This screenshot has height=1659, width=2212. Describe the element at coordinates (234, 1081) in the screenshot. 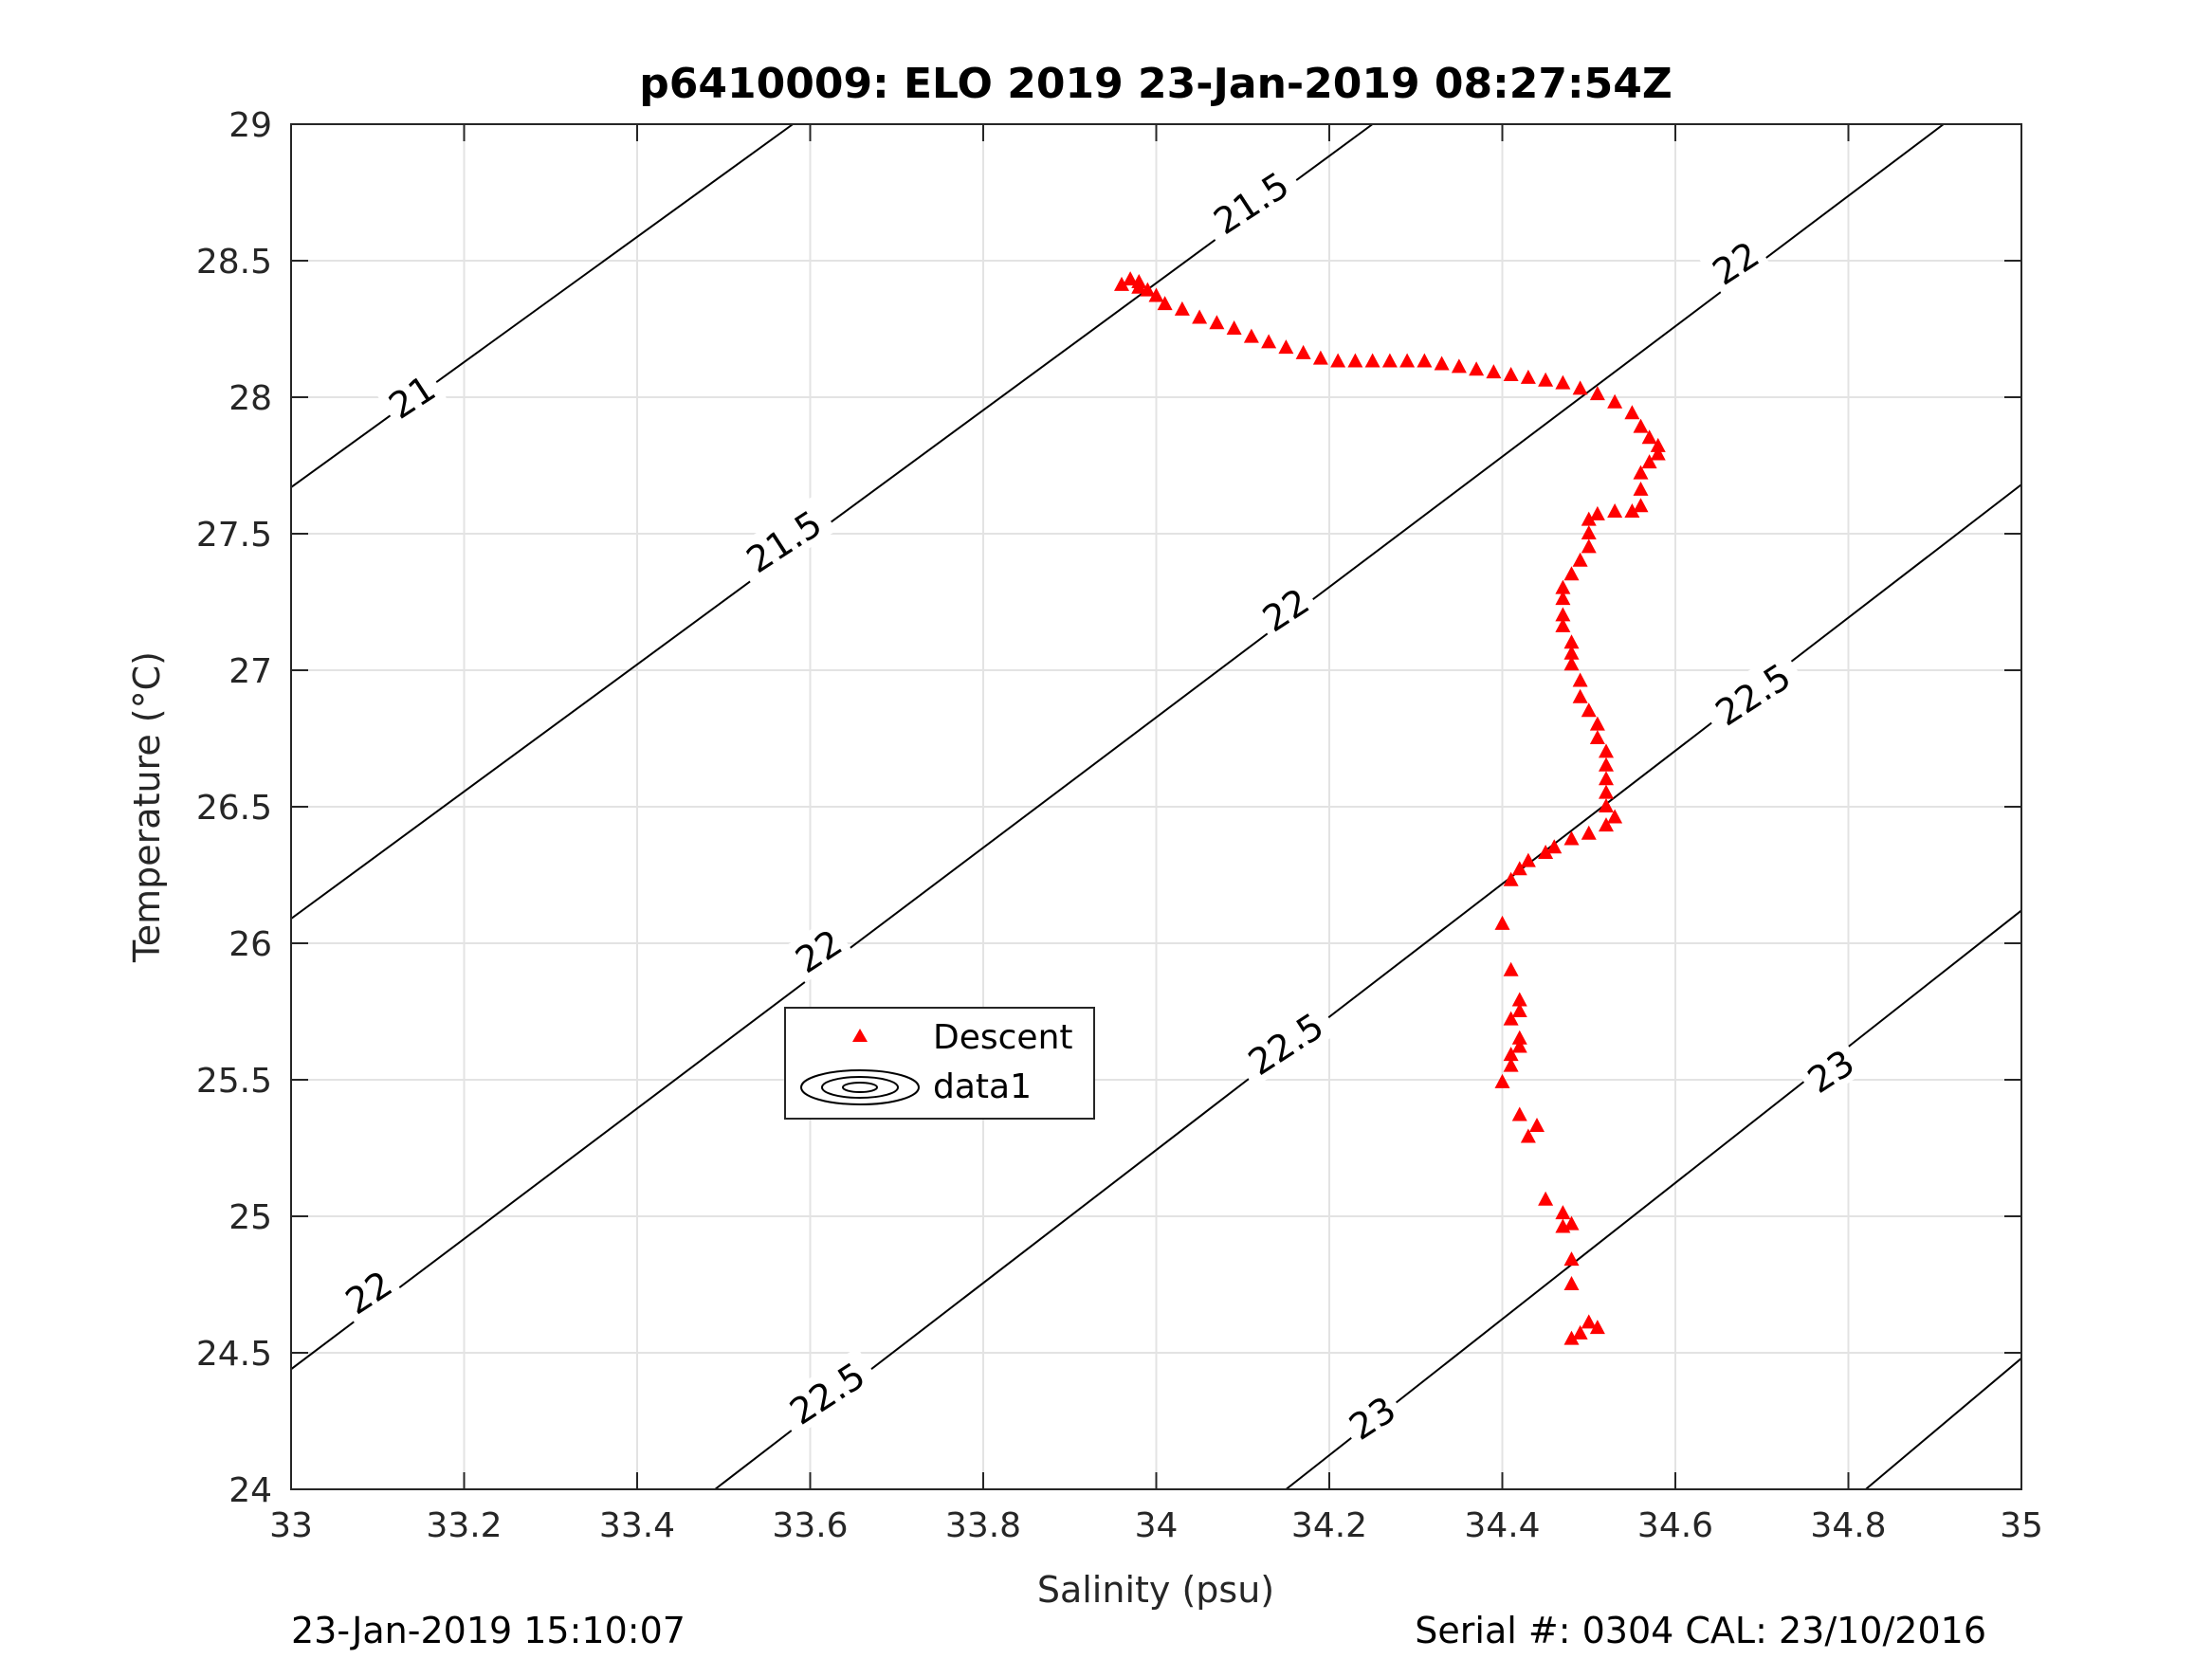

I see `y-tick-label: 25.5` at that location.